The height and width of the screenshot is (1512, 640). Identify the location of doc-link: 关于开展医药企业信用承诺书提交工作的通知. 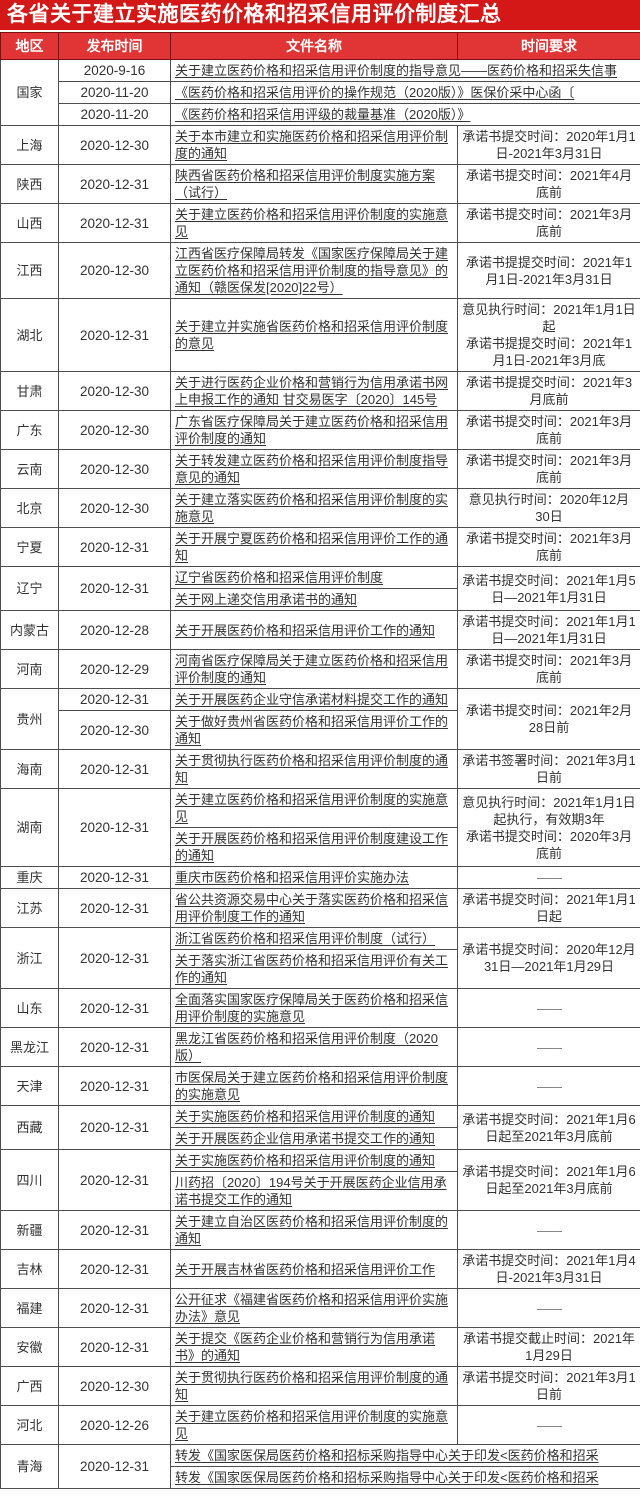
(305, 1138).